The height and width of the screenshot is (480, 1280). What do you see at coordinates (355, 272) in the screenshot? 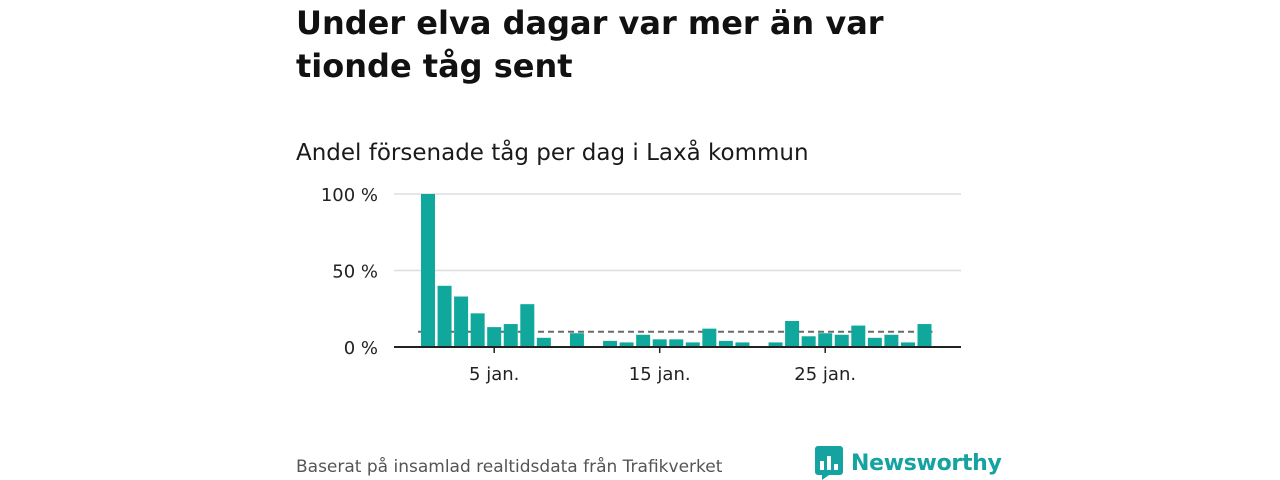
I see `y-tick-label: 50 %` at bounding box center [355, 272].